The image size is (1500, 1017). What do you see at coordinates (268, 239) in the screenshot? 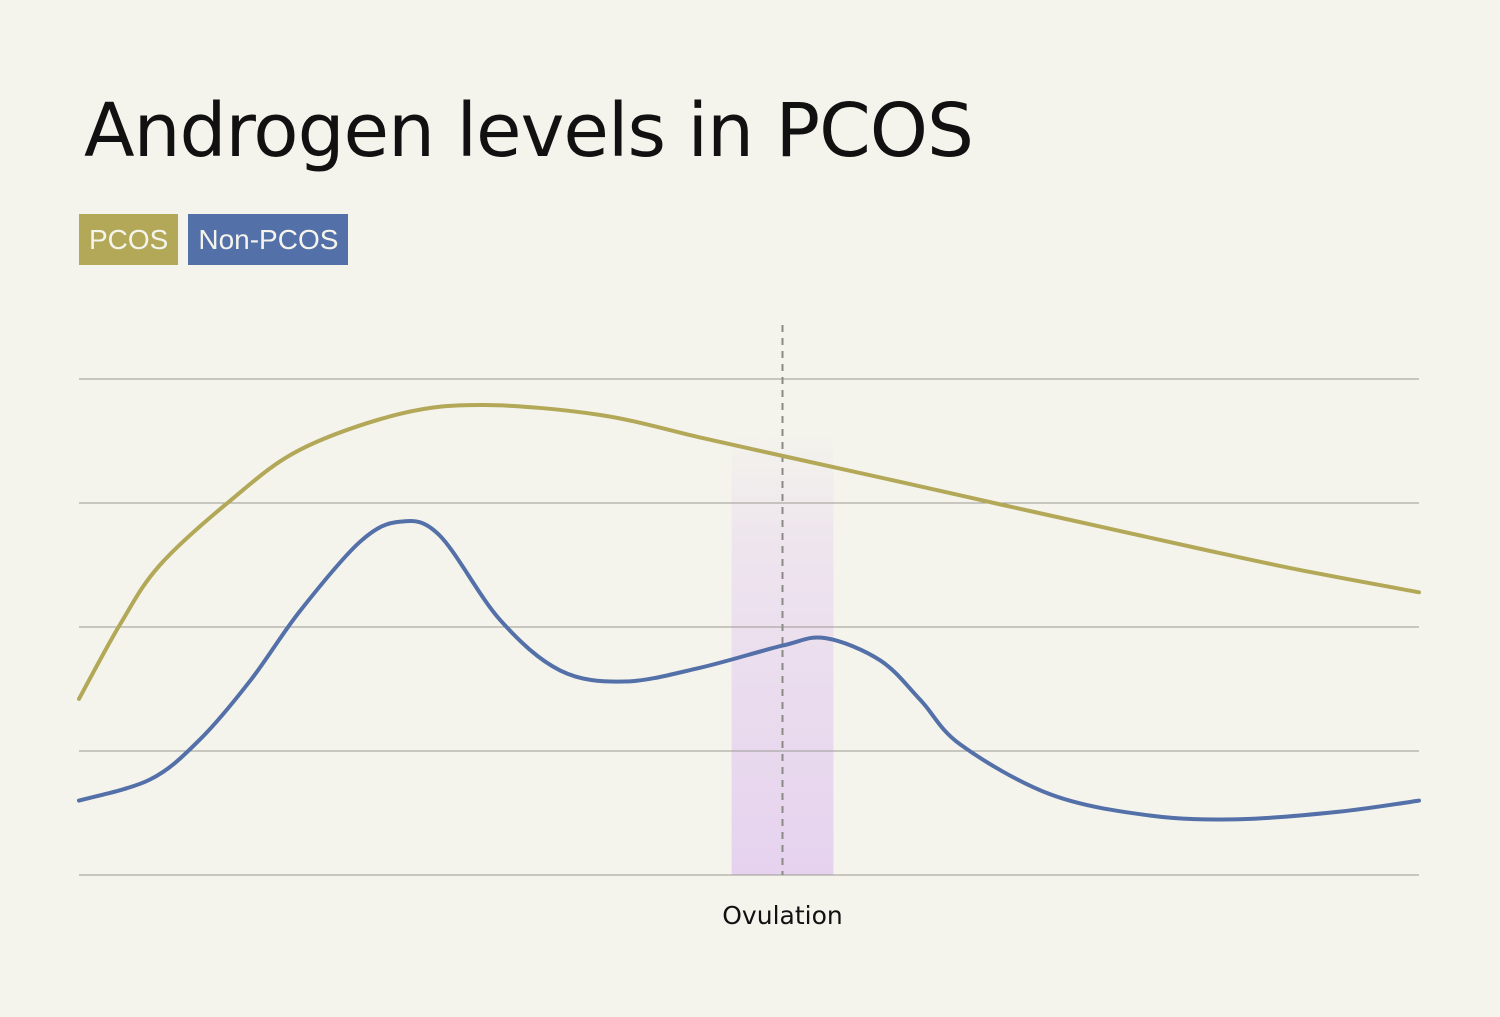
I see `legend-non-pcos: Non-PCOS` at bounding box center [268, 239].